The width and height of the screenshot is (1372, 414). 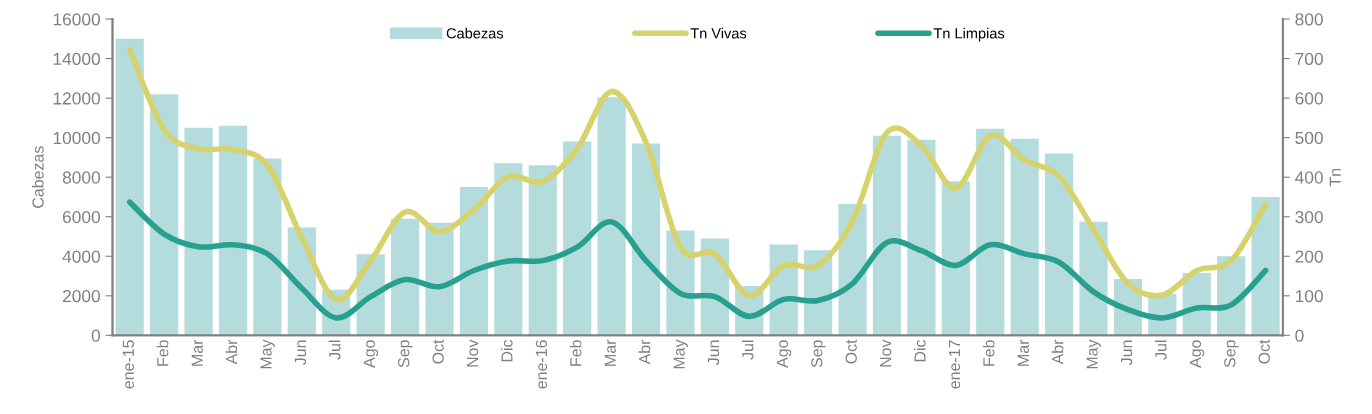 What do you see at coordinates (475, 33) in the screenshot?
I see `legend-label: Cabezas` at bounding box center [475, 33].